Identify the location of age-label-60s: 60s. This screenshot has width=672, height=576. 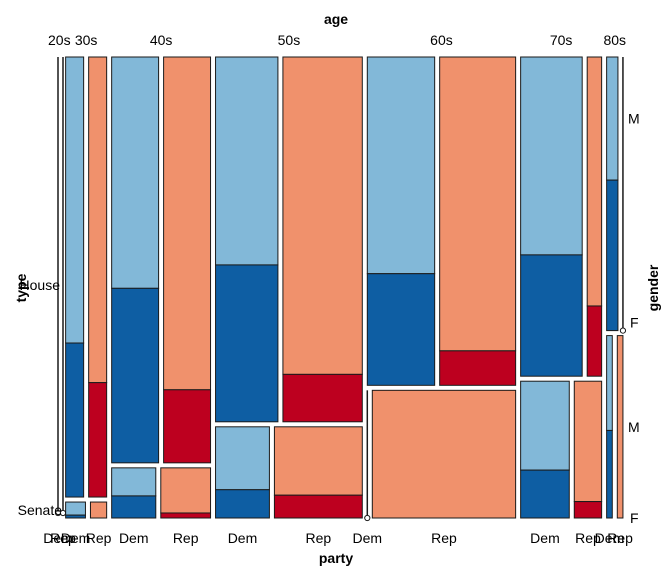
(441, 40).